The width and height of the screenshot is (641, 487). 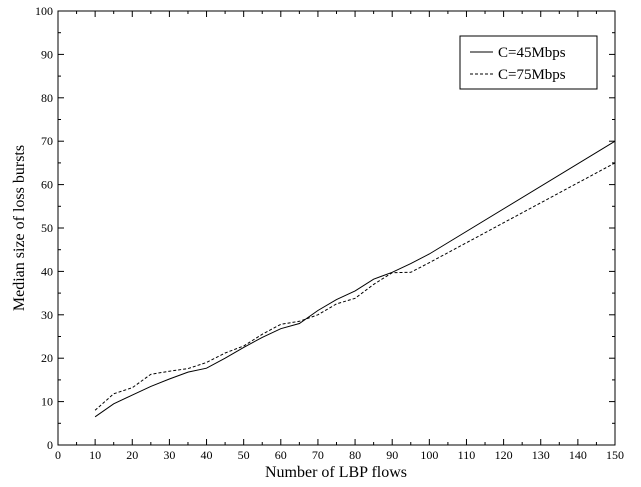 What do you see at coordinates (44, 11) in the screenshot?
I see `y-tick-label: 100` at bounding box center [44, 11].